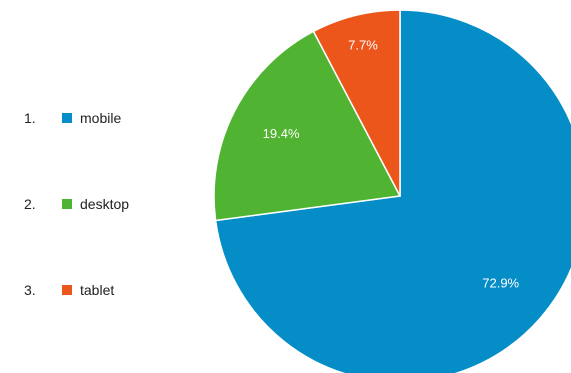  What do you see at coordinates (356, 103) in the screenshot?
I see `pie-slice-tablet` at bounding box center [356, 103].